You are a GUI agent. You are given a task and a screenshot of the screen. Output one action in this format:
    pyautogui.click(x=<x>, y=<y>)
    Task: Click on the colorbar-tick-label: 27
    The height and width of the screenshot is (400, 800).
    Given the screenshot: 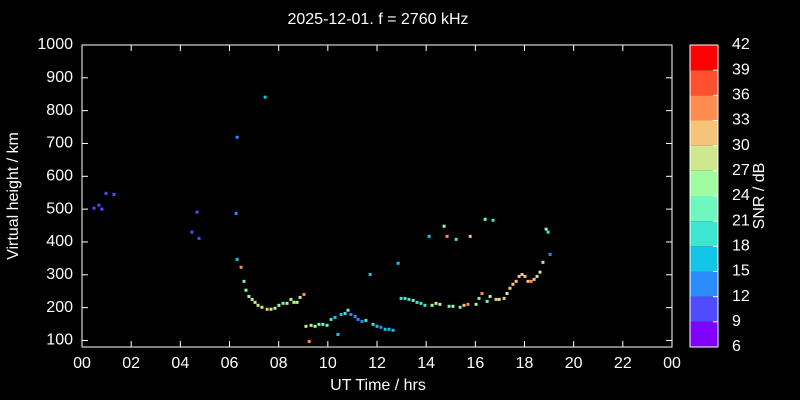 What is the action you would take?
    pyautogui.click(x=741, y=170)
    